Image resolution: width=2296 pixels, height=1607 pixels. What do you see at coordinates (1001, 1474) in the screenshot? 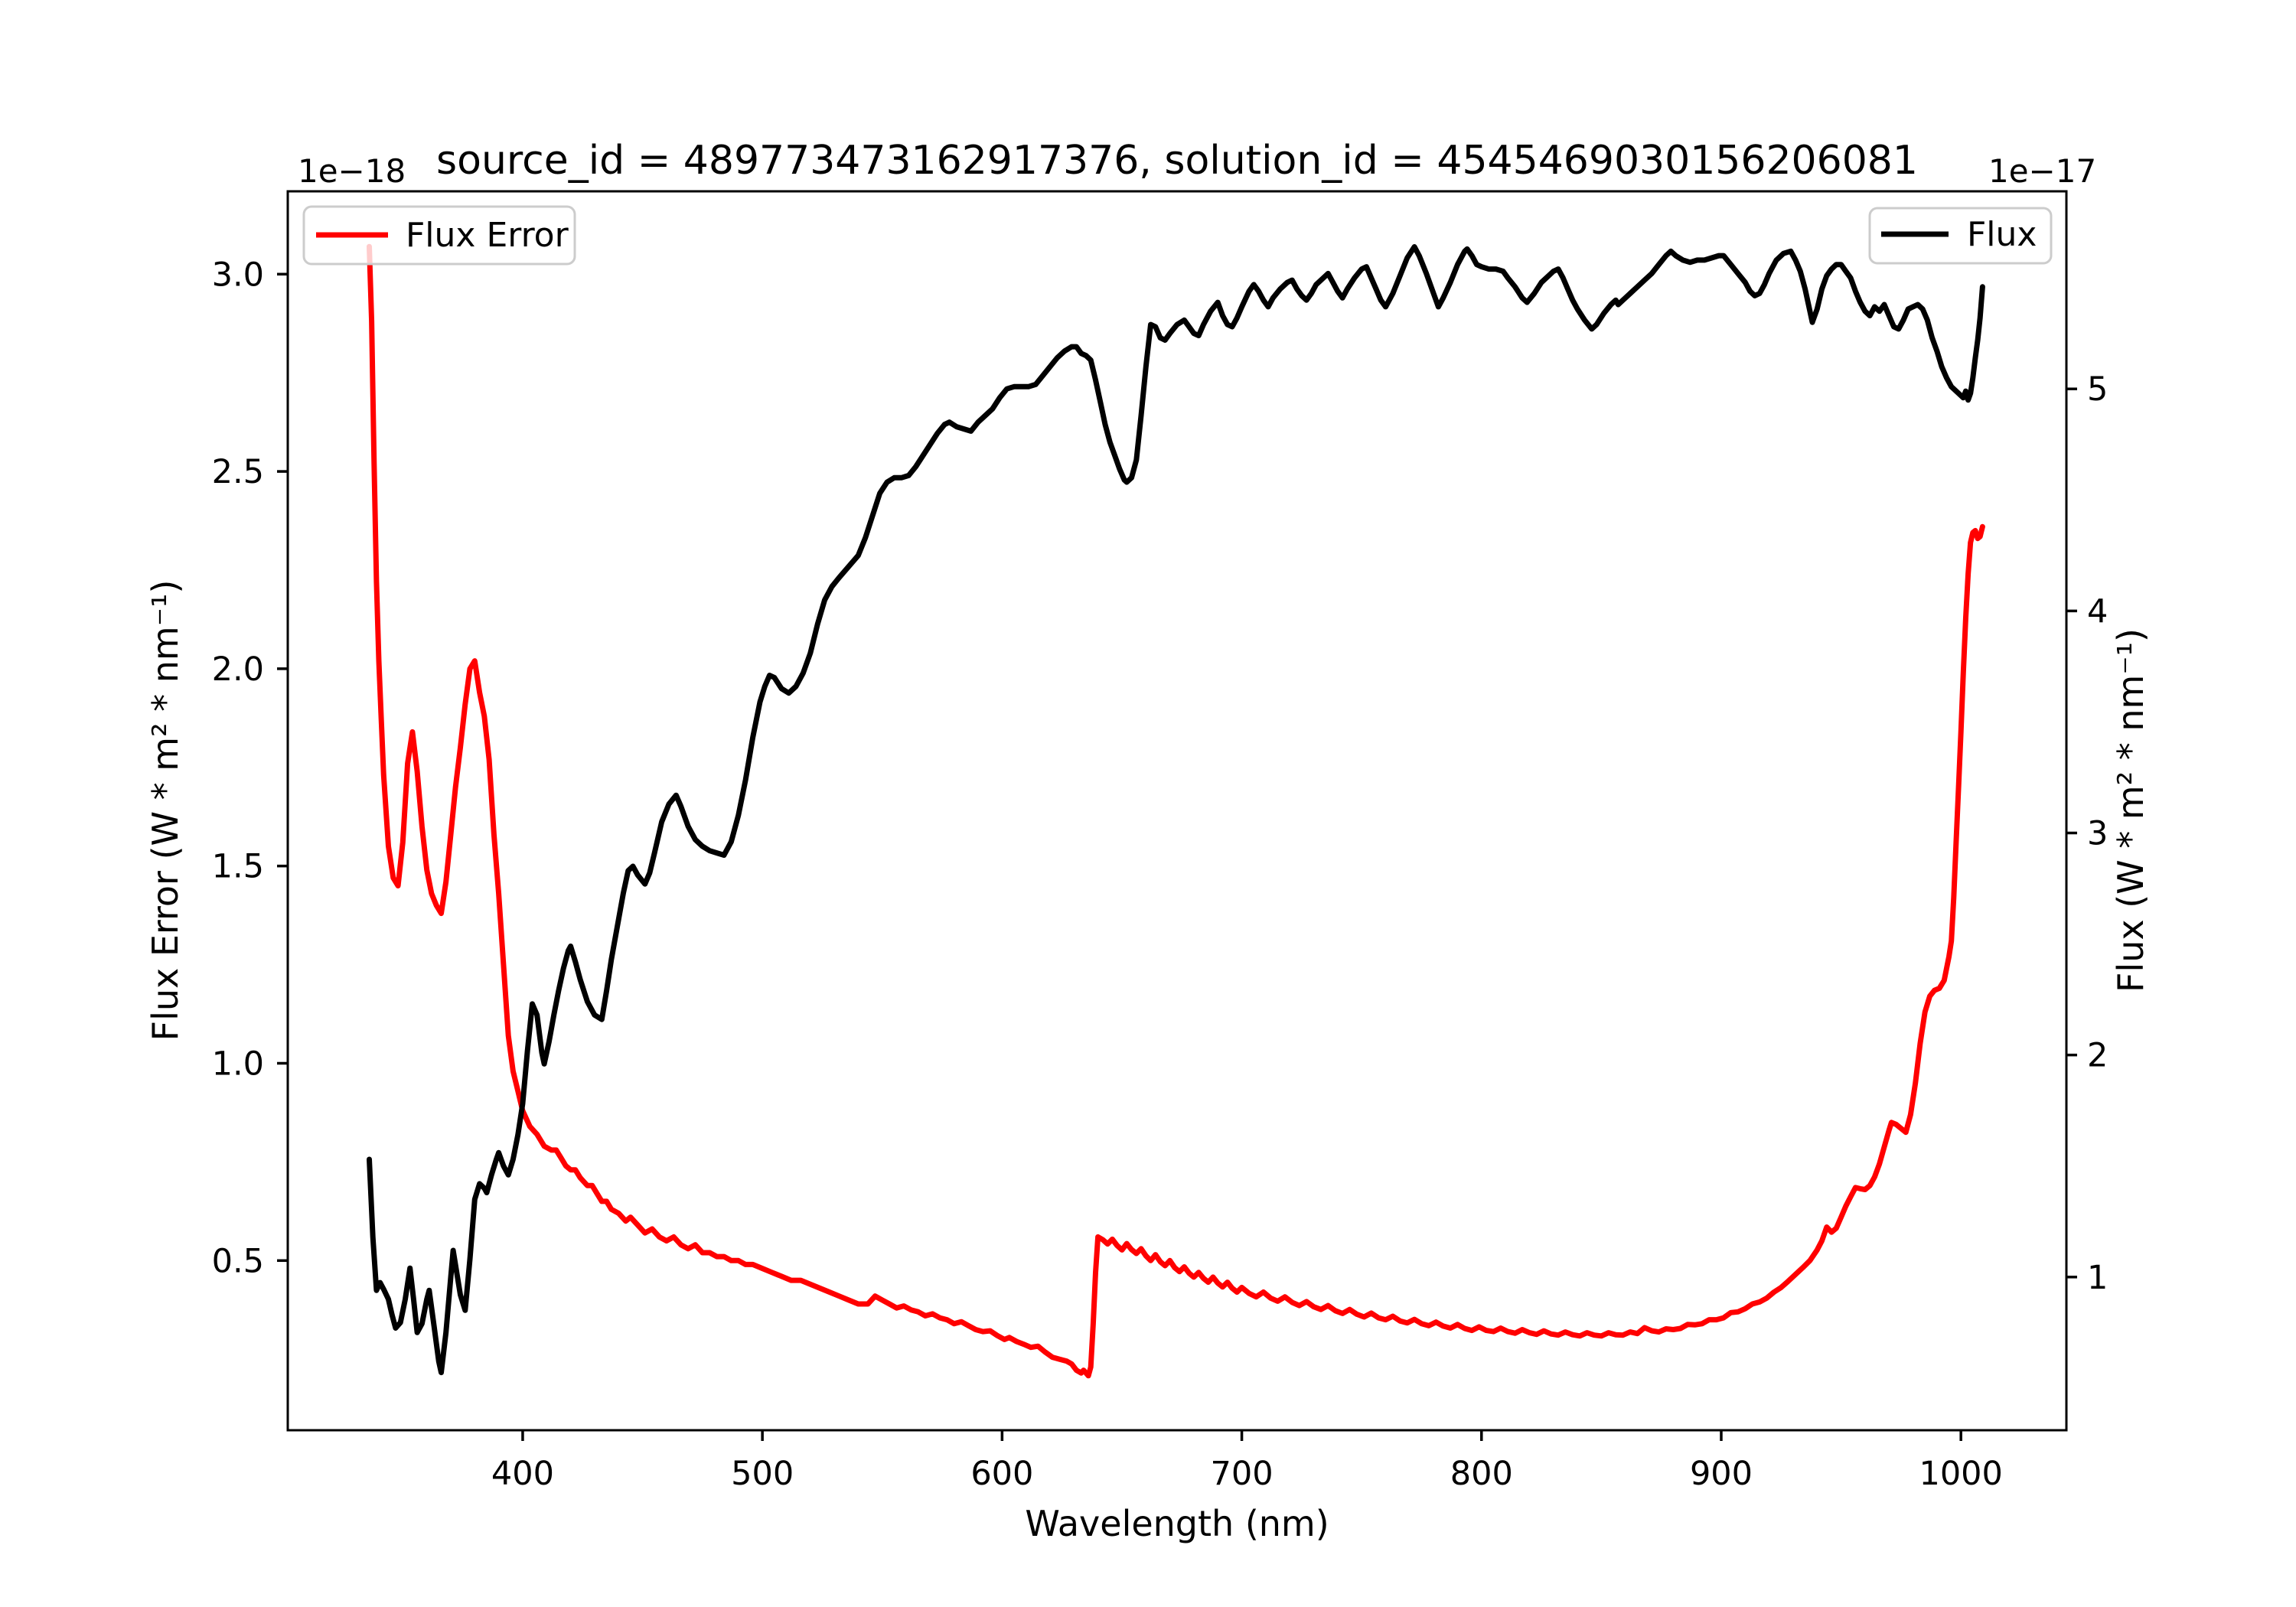
I see `x-tick-label: 600` at bounding box center [1001, 1474].